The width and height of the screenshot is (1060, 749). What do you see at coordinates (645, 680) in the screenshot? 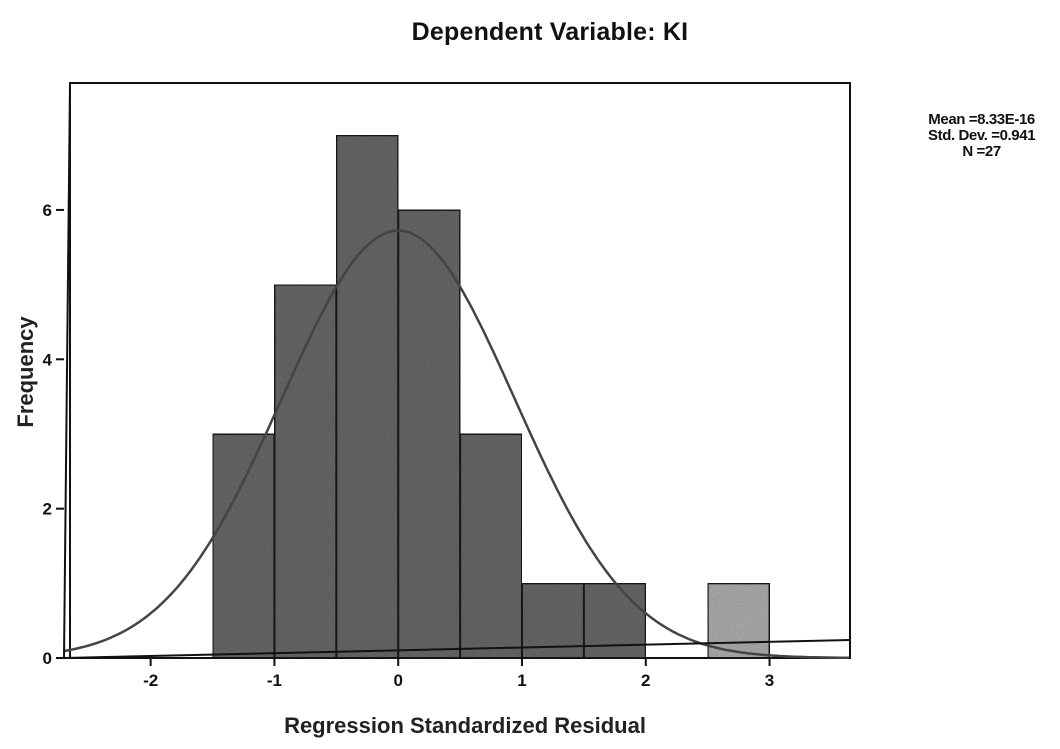
I see `x-tick-label: 2` at bounding box center [645, 680].